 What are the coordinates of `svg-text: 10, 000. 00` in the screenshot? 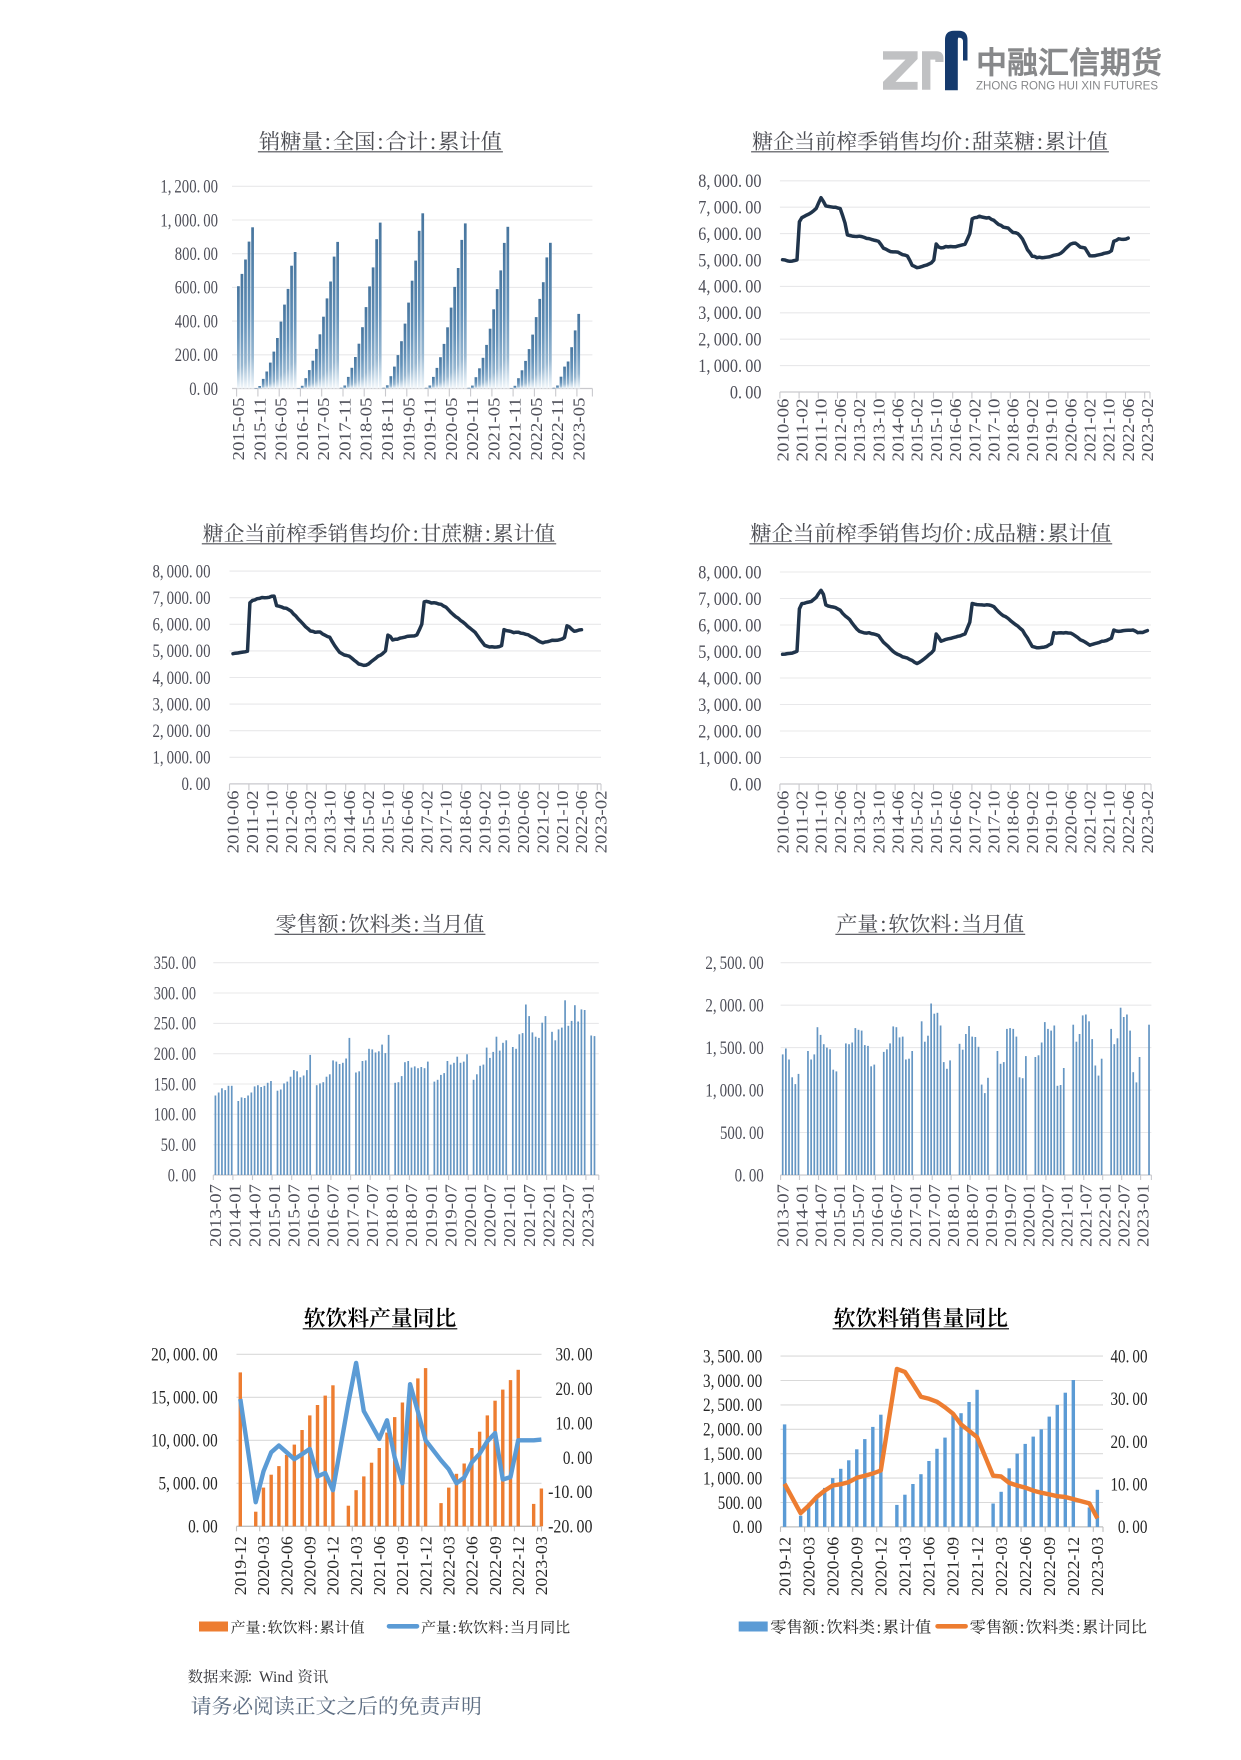 It's located at (184, 1441).